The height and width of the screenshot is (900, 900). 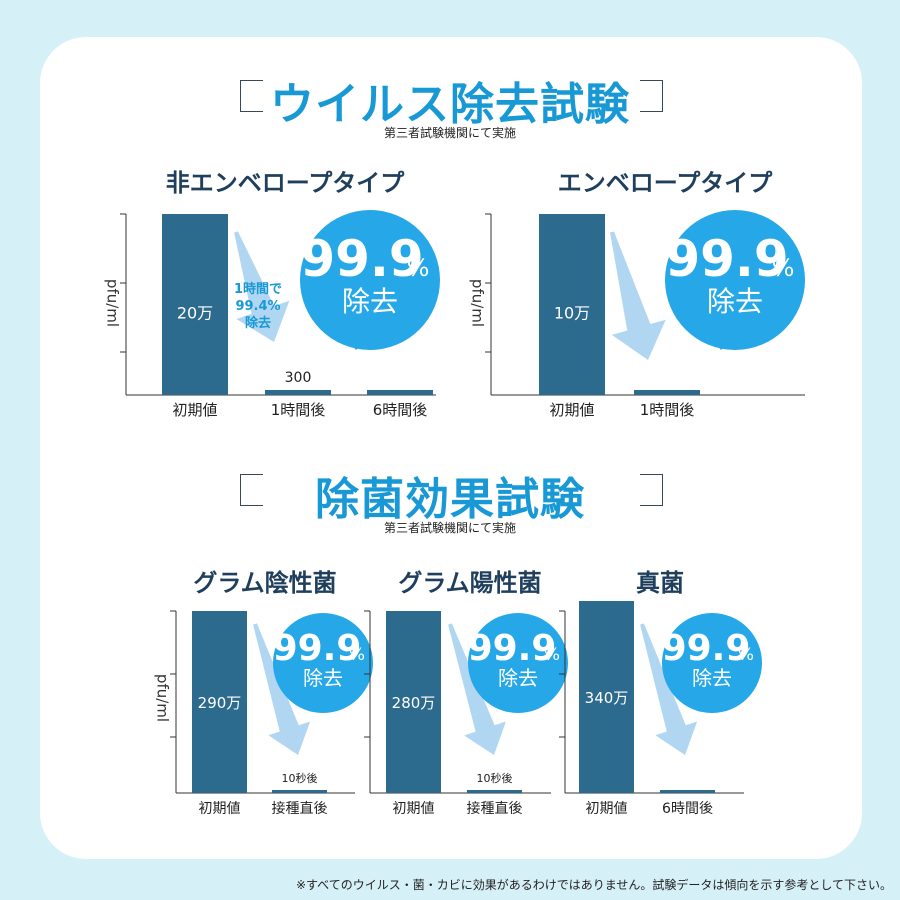 I want to click on bar-value-label: 280万, so click(x=414, y=703).